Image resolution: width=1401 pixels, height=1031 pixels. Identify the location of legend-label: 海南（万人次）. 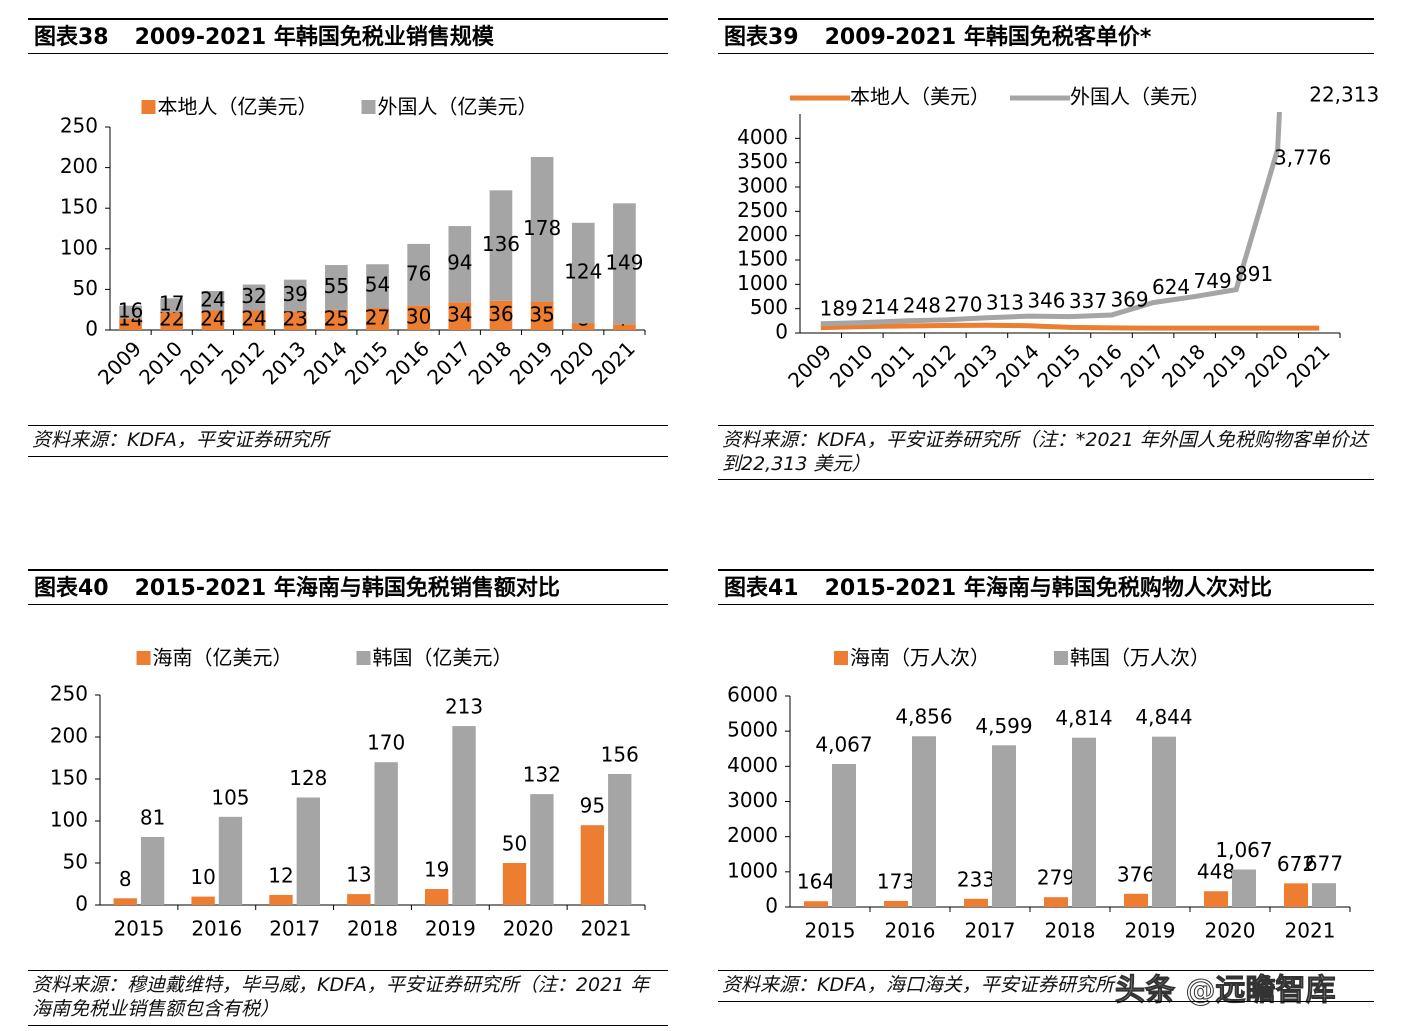
(920, 658).